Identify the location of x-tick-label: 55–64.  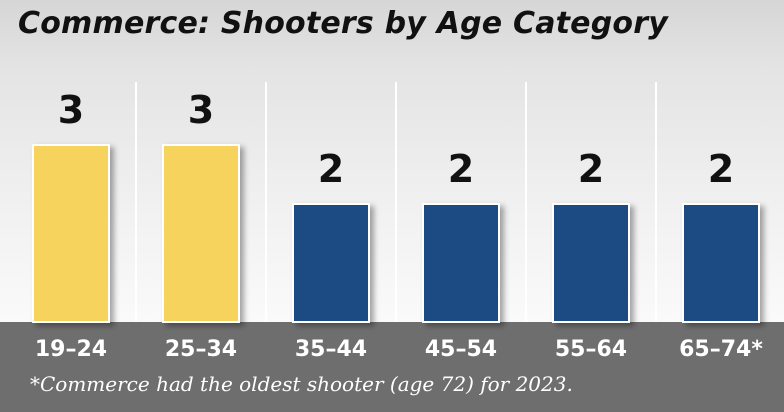
(591, 349).